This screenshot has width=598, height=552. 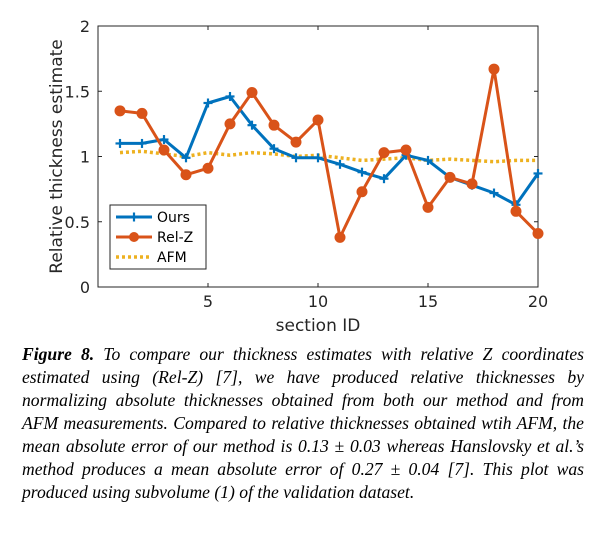 I want to click on y-tick-label: 0, so click(x=85, y=287).